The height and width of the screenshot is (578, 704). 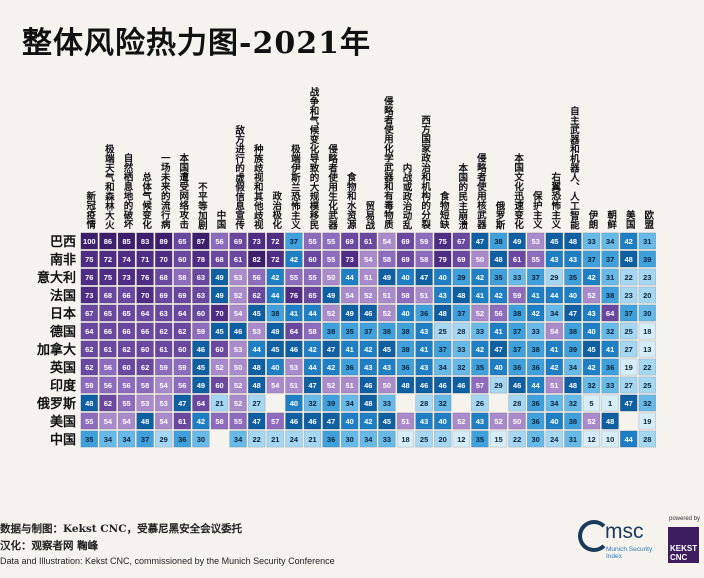 What do you see at coordinates (331, 259) in the screenshot?
I see `cell-value: 55` at bounding box center [331, 259].